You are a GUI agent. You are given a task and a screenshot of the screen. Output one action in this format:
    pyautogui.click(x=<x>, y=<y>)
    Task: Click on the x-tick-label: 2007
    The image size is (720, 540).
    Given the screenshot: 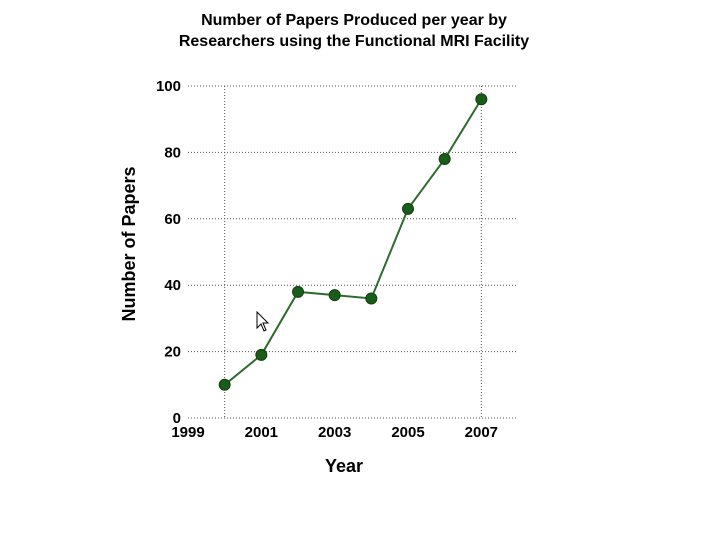 What is the action you would take?
    pyautogui.click(x=481, y=432)
    